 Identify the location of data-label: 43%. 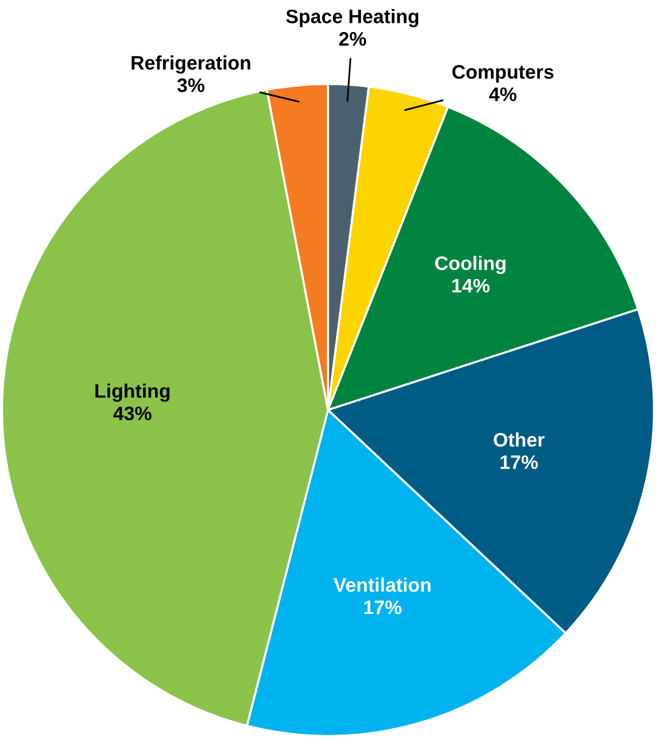
(132, 413).